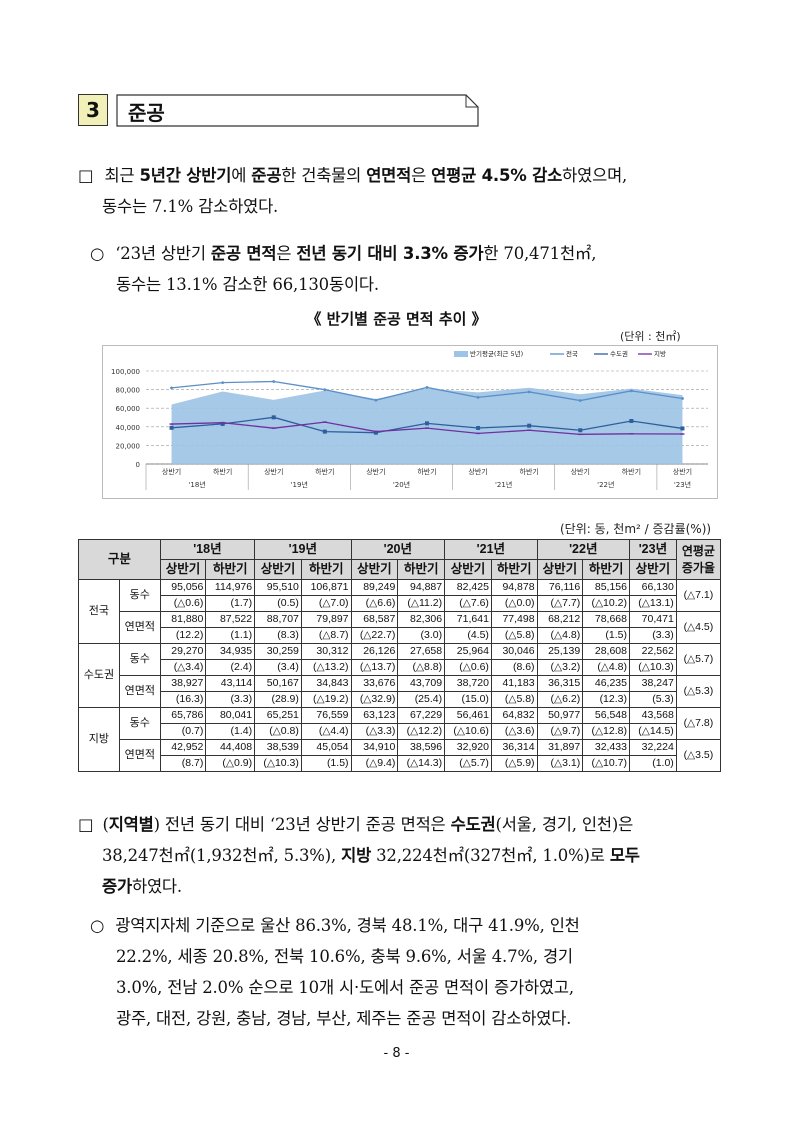 Image resolution: width=793 pixels, height=1121 pixels. Describe the element at coordinates (560, 683) in the screenshot. I see `value-cell: 36,315` at that location.